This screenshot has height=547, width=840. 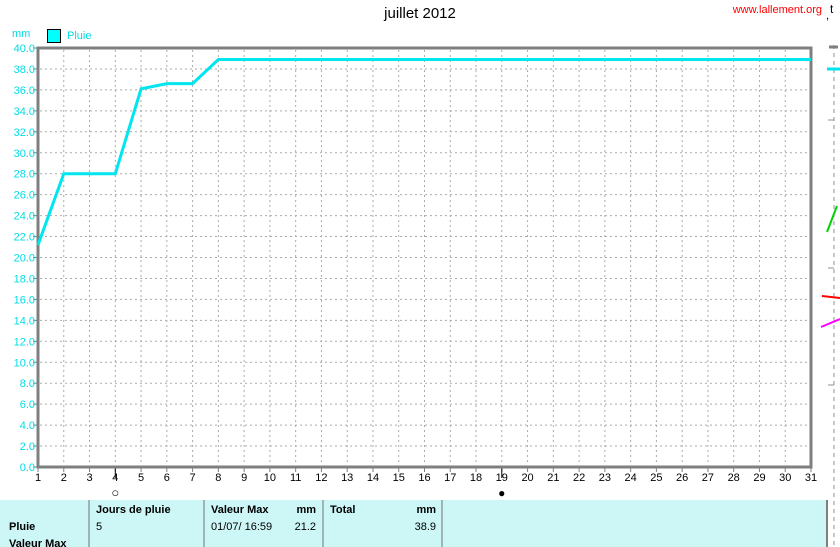 I want to click on svg-text: 12.0, so click(x=24, y=342).